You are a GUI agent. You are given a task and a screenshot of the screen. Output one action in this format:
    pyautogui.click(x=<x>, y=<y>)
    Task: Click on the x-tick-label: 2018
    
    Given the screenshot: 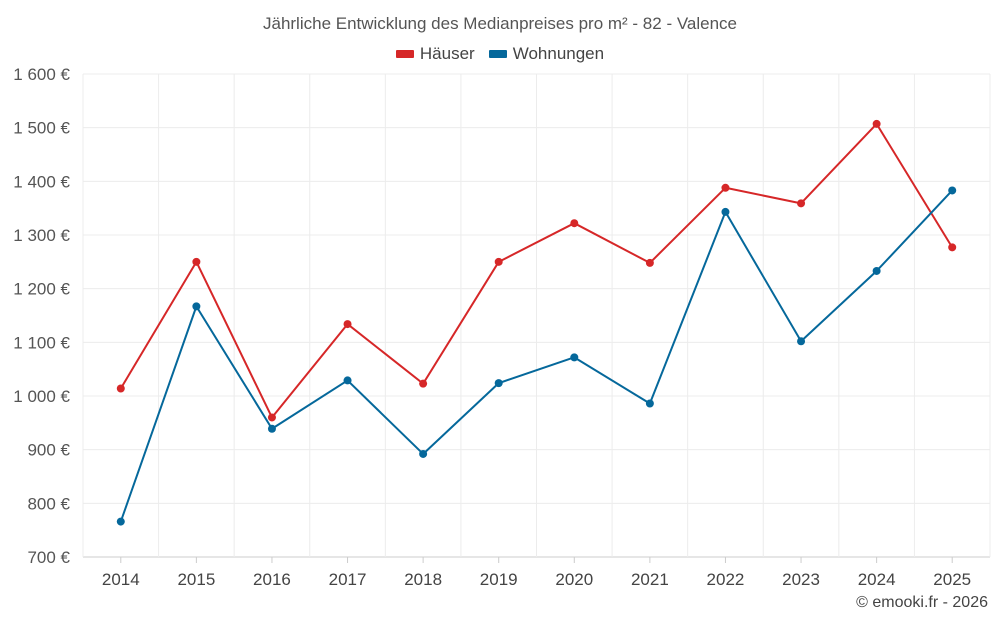 What is the action you would take?
    pyautogui.click(x=423, y=579)
    